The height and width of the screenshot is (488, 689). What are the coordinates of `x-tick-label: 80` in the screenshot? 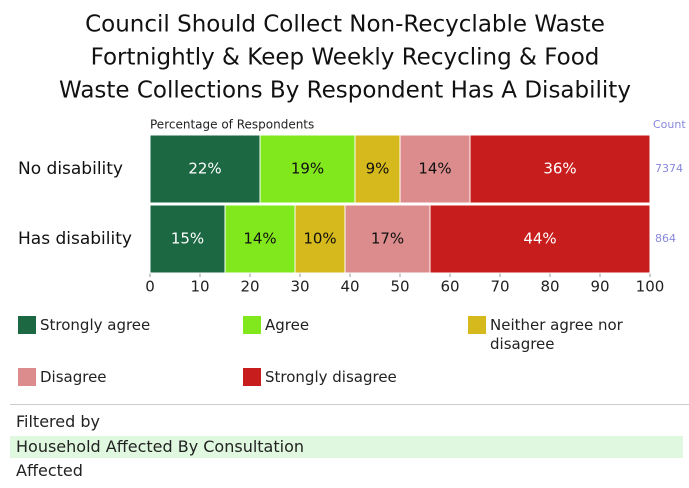 It's located at (549, 287).